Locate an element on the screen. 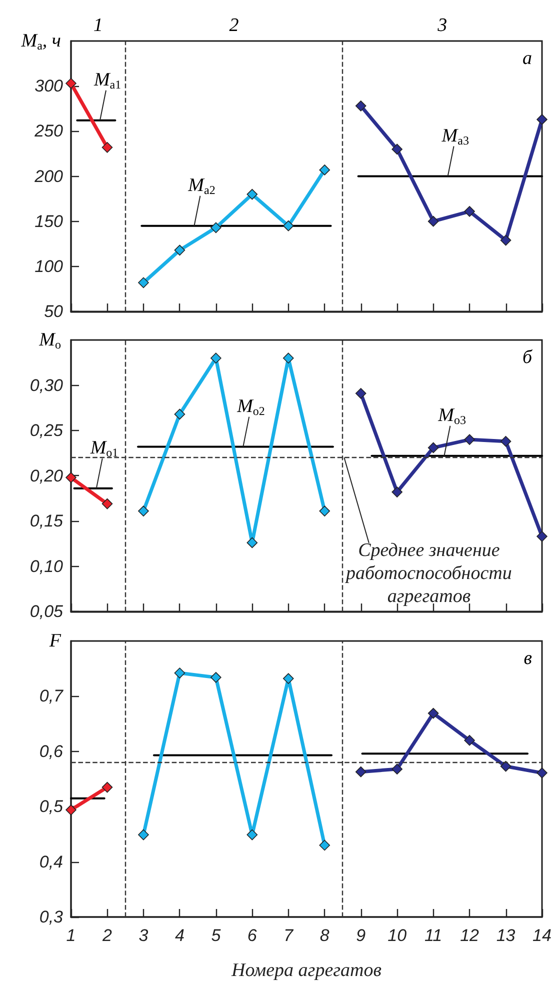 The width and height of the screenshot is (556, 986). x-tick-label: 2 is located at coordinates (106, 935).